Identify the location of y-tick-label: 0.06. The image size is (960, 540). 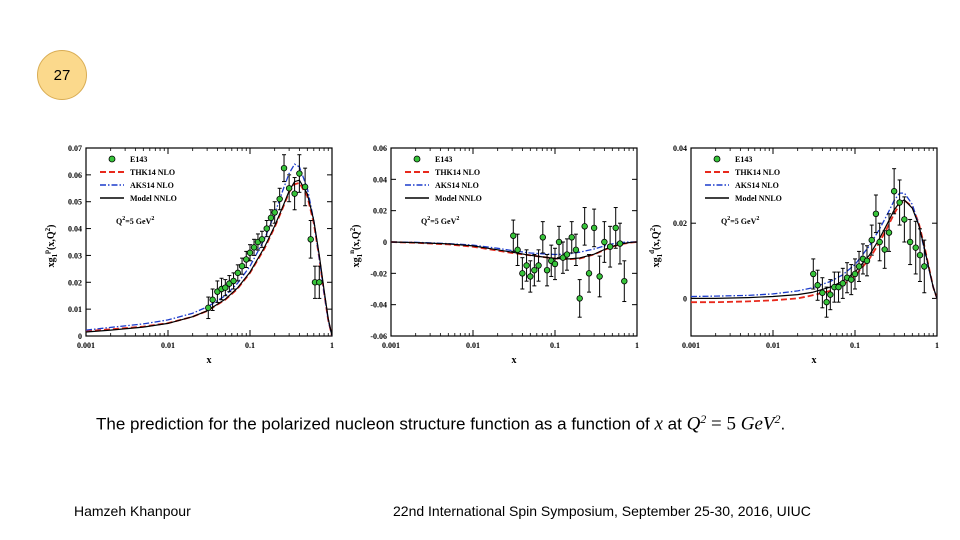
(380, 148).